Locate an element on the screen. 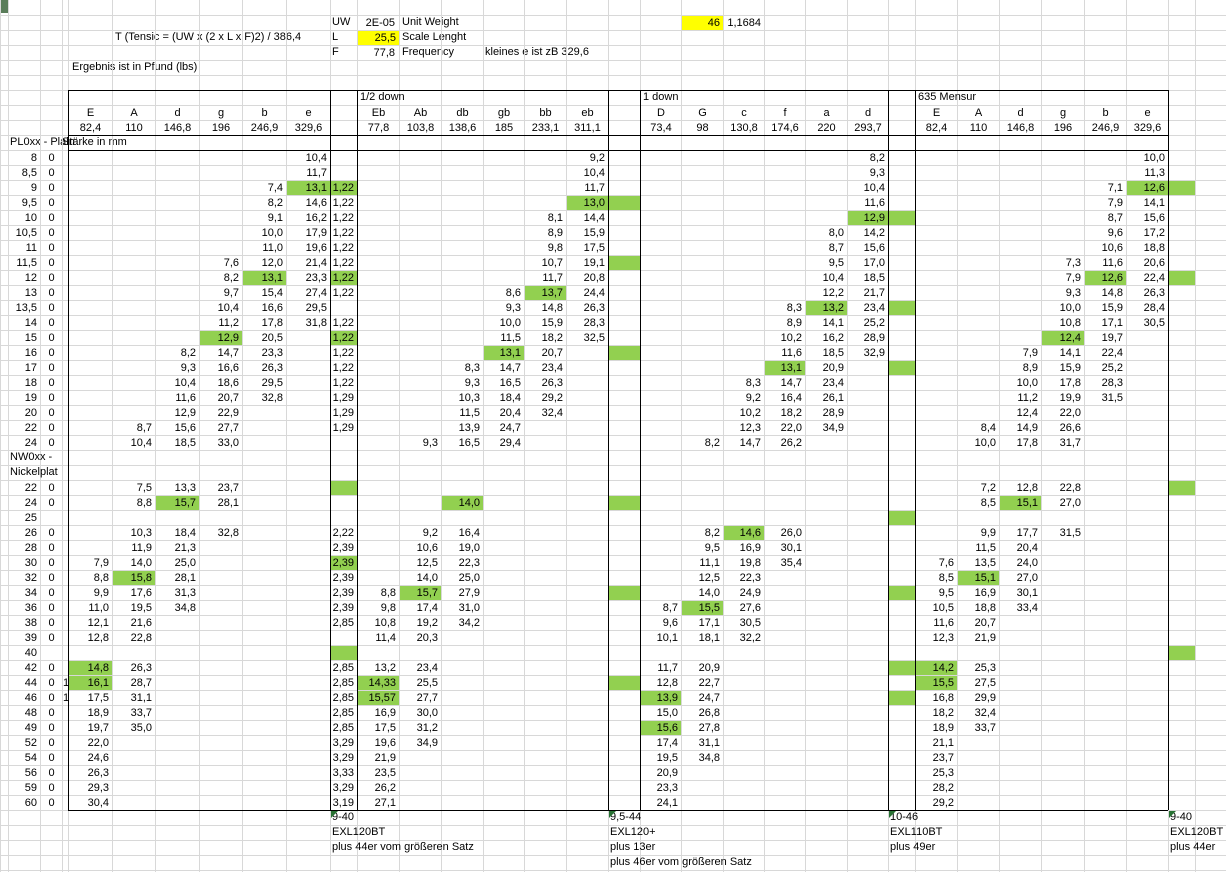 This screenshot has height=872, width=1226. sheet-cell: 19,2 is located at coordinates (427, 623).